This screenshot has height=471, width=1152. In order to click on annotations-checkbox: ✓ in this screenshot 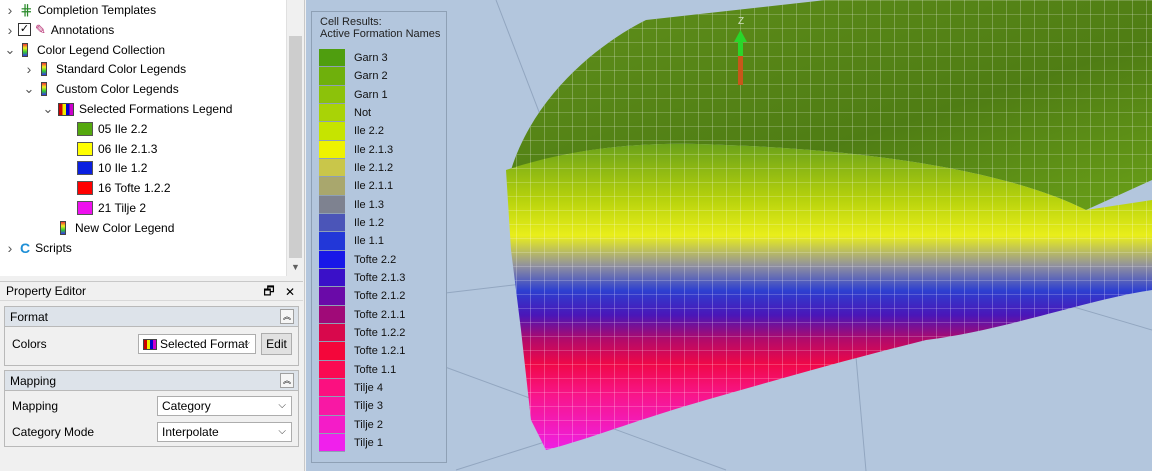, I will do `click(24, 30)`.